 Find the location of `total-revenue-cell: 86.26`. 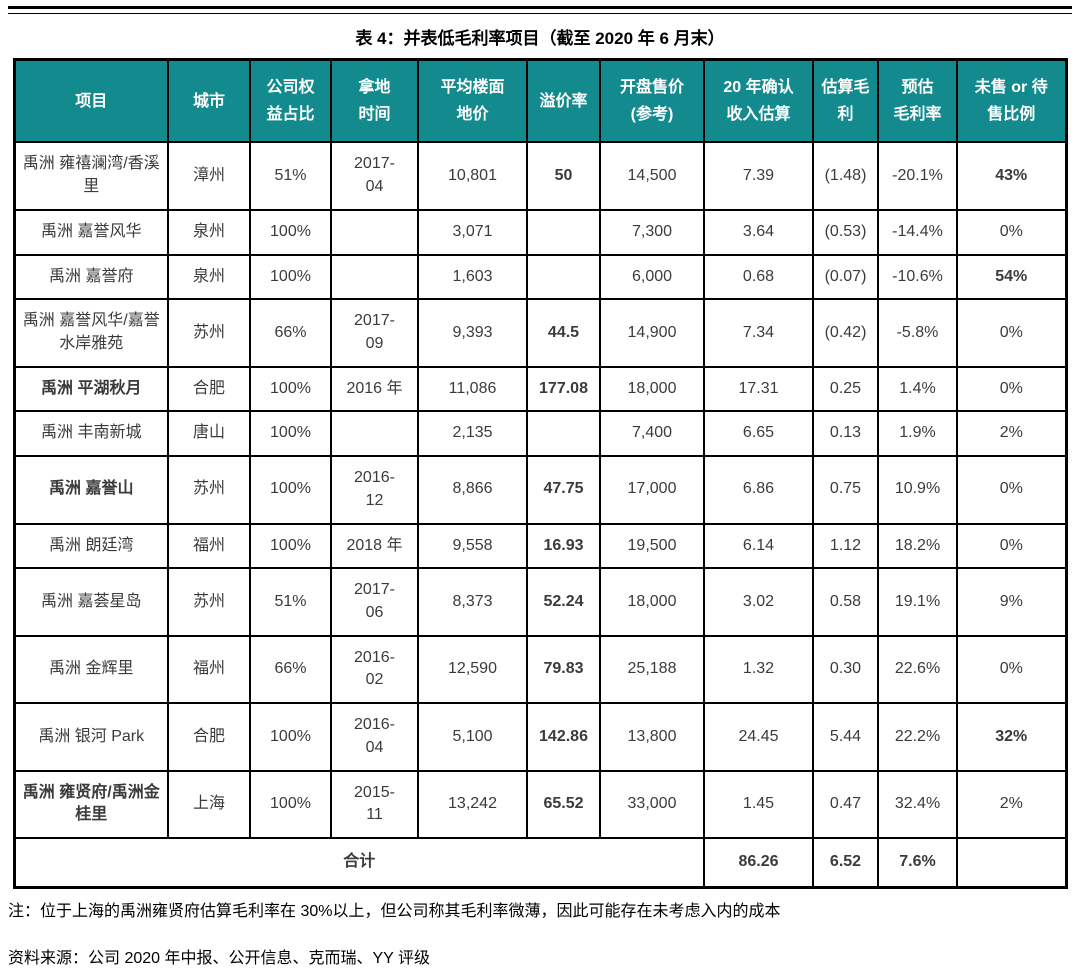

total-revenue-cell: 86.26 is located at coordinates (758, 863).